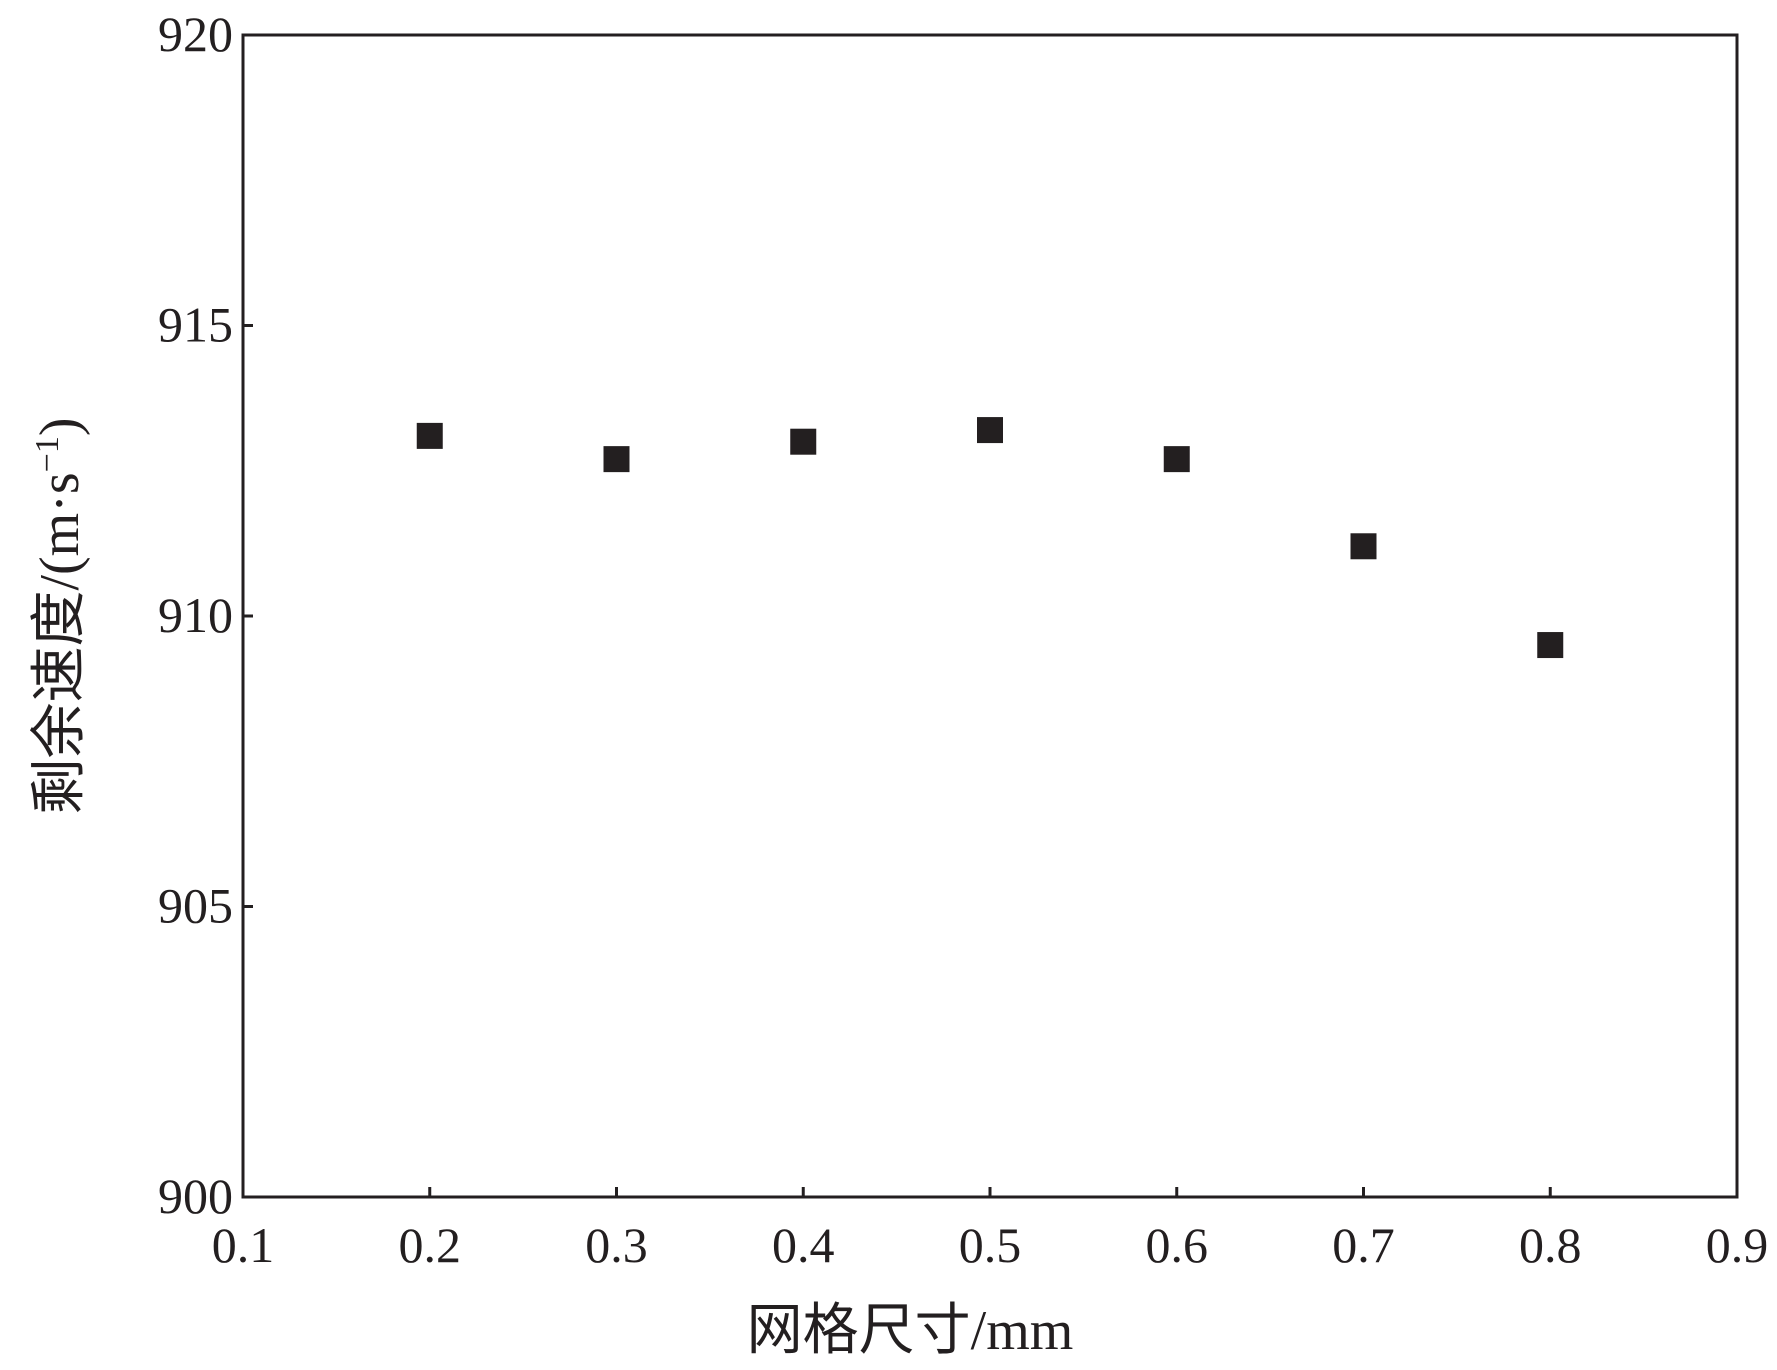 This screenshot has height=1370, width=1777. I want to click on y-axis-label-main: 剩余速度/(m·s, so click(60, 643).